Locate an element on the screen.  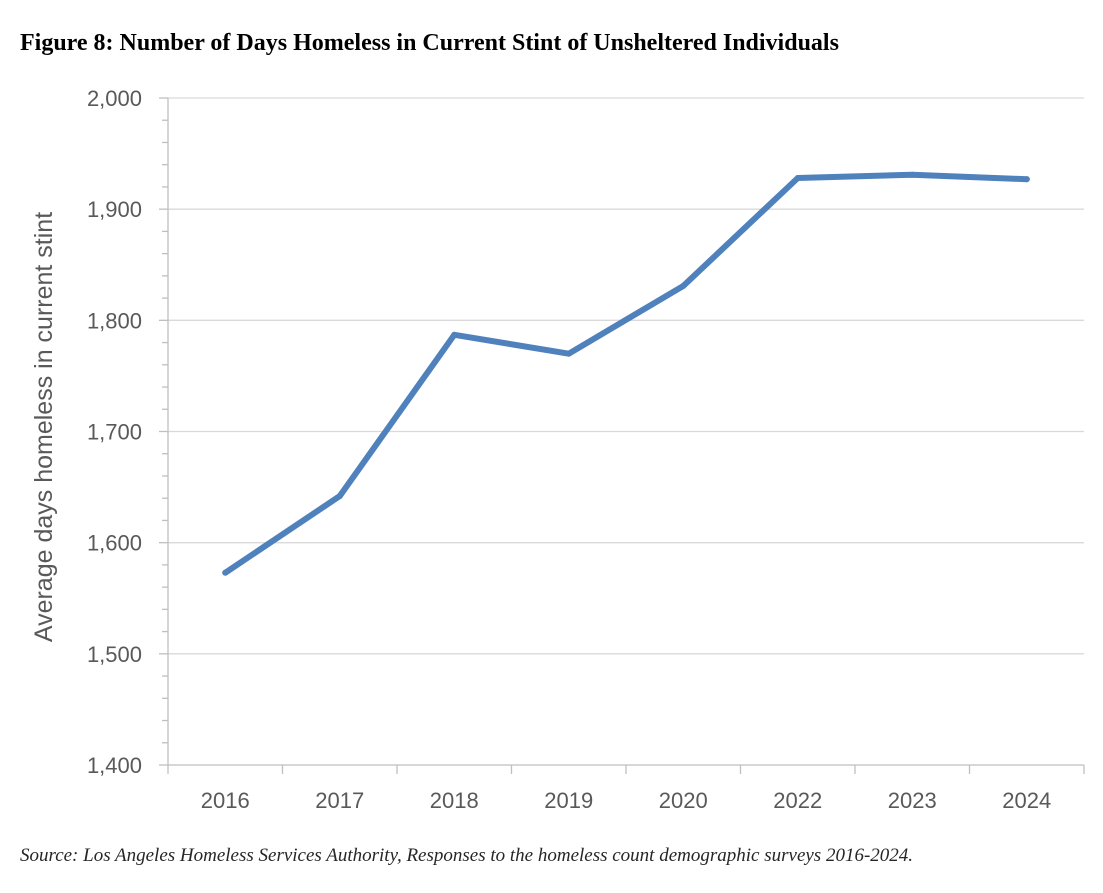
x-tick-label: 2019 is located at coordinates (568, 800).